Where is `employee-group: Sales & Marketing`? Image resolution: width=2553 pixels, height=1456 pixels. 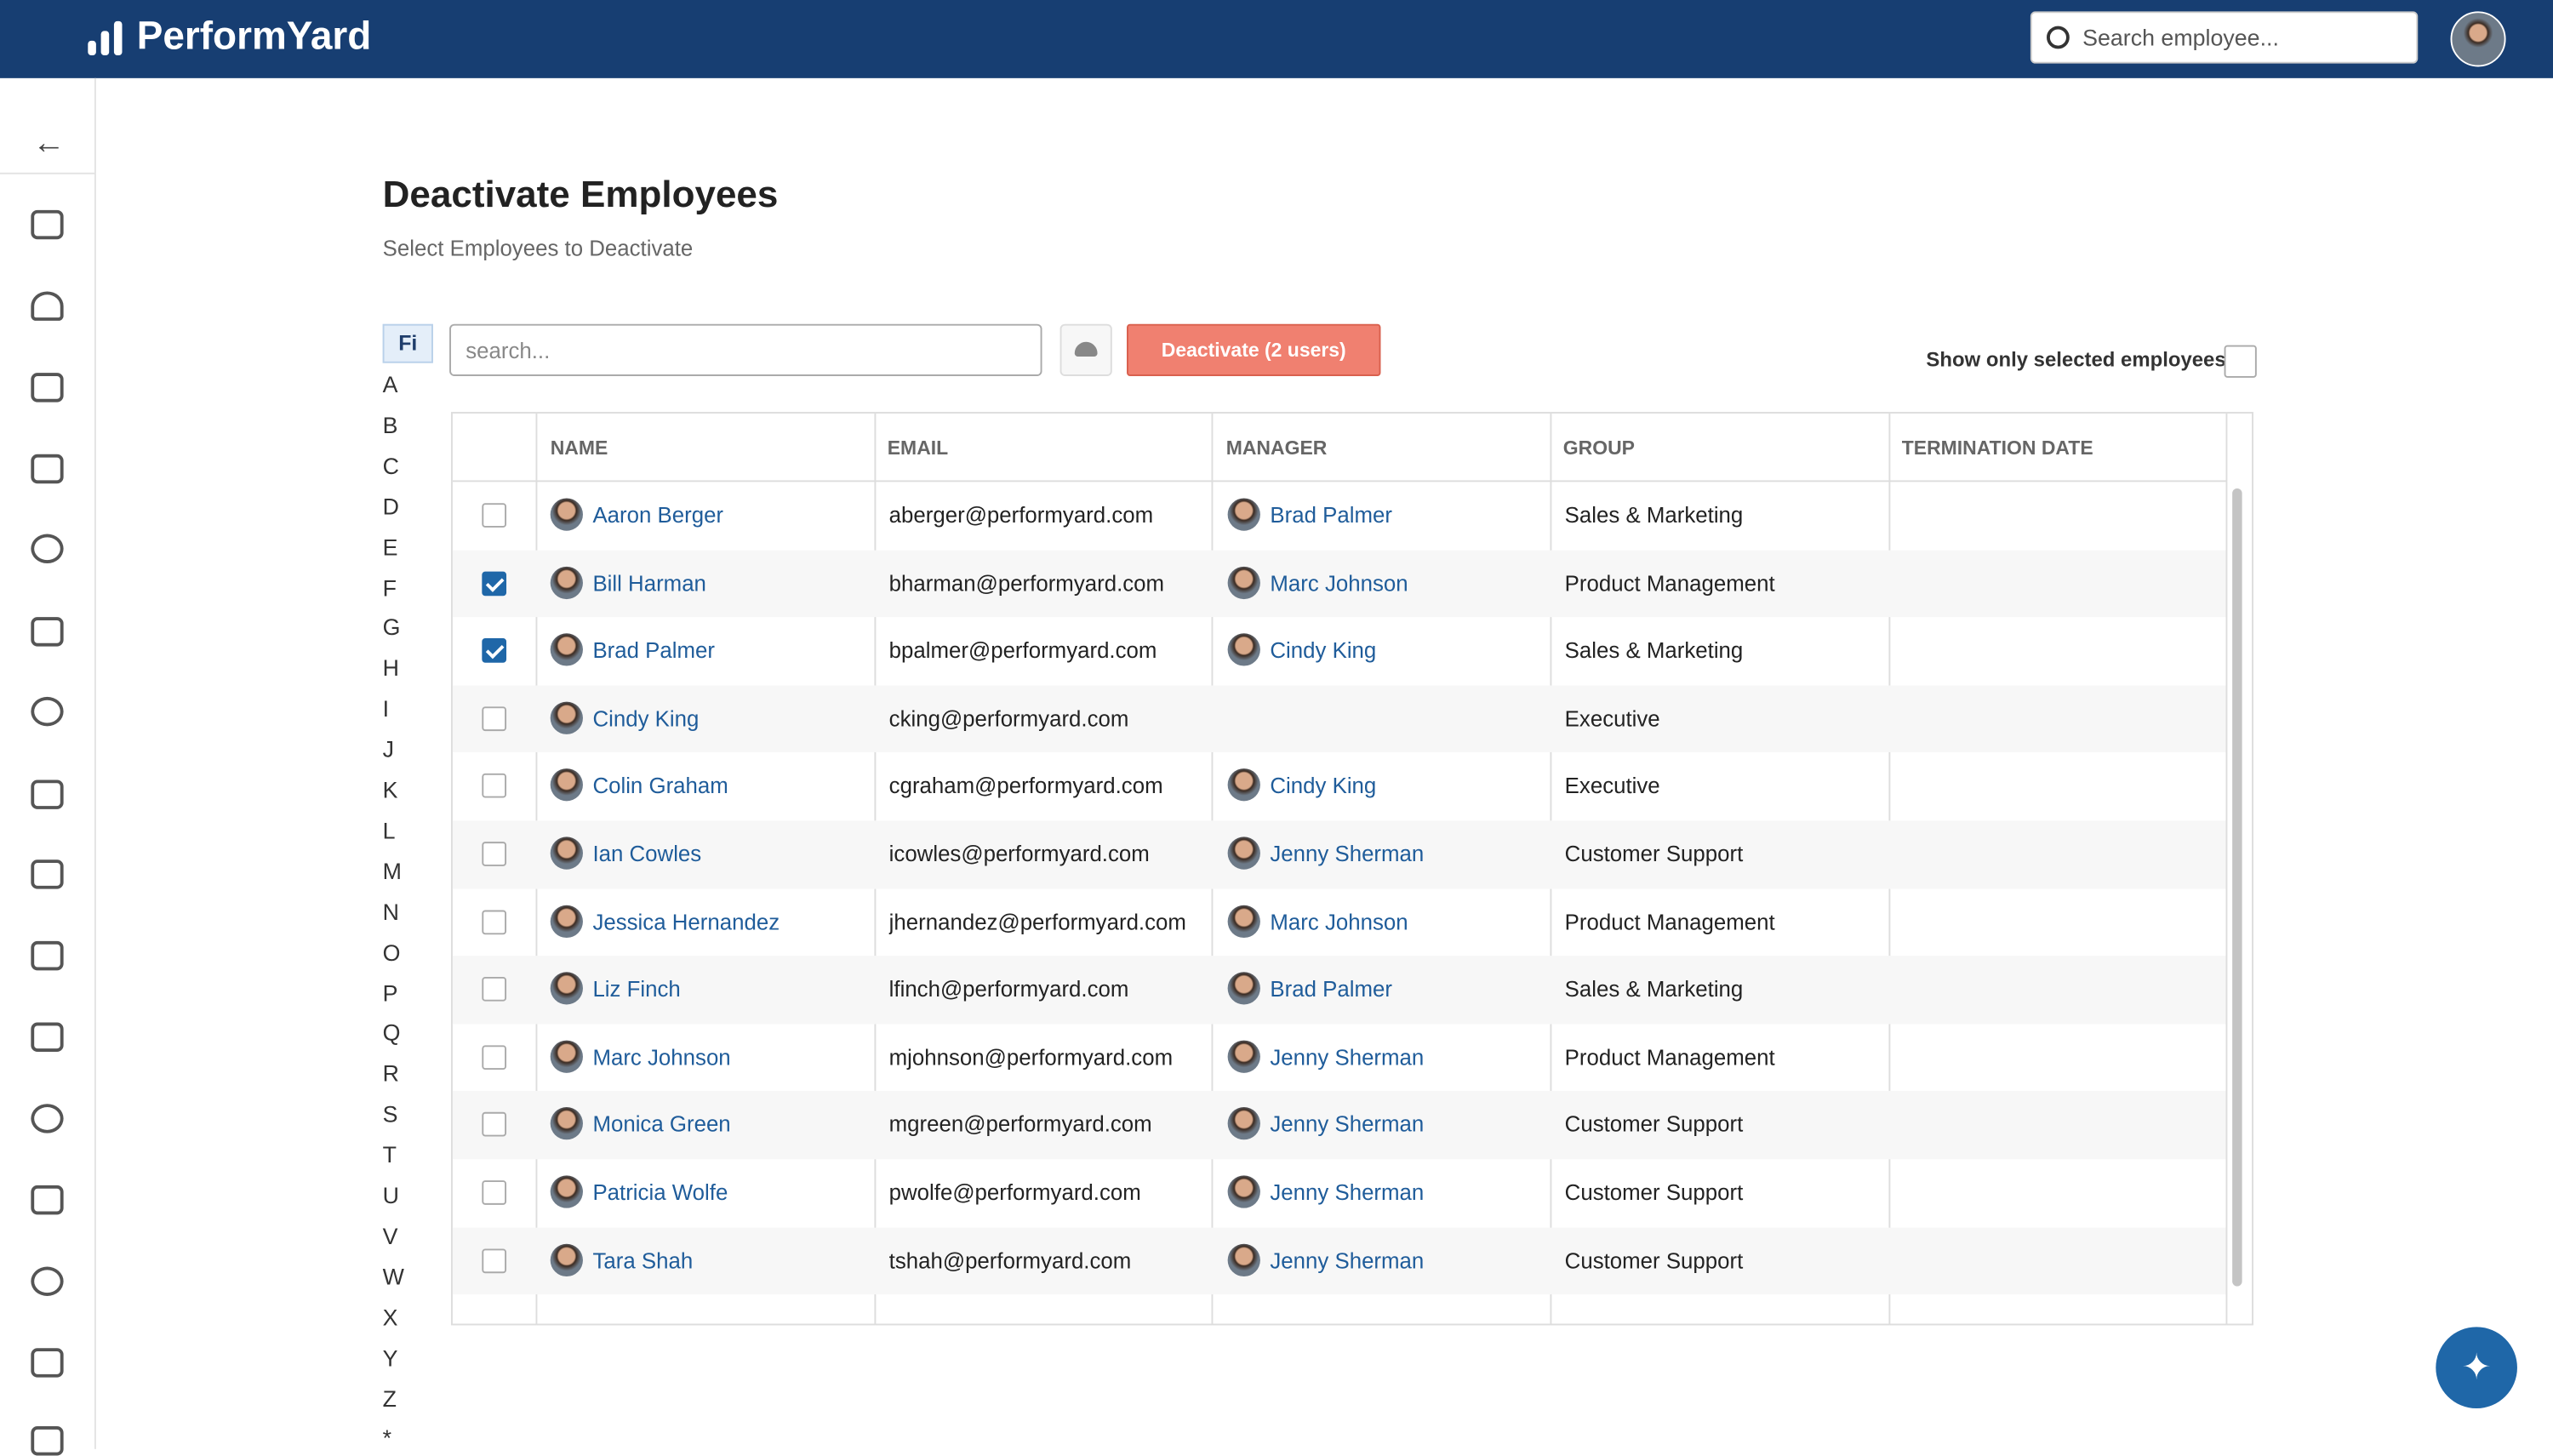
employee-group: Sales & Marketing is located at coordinates (1654, 515).